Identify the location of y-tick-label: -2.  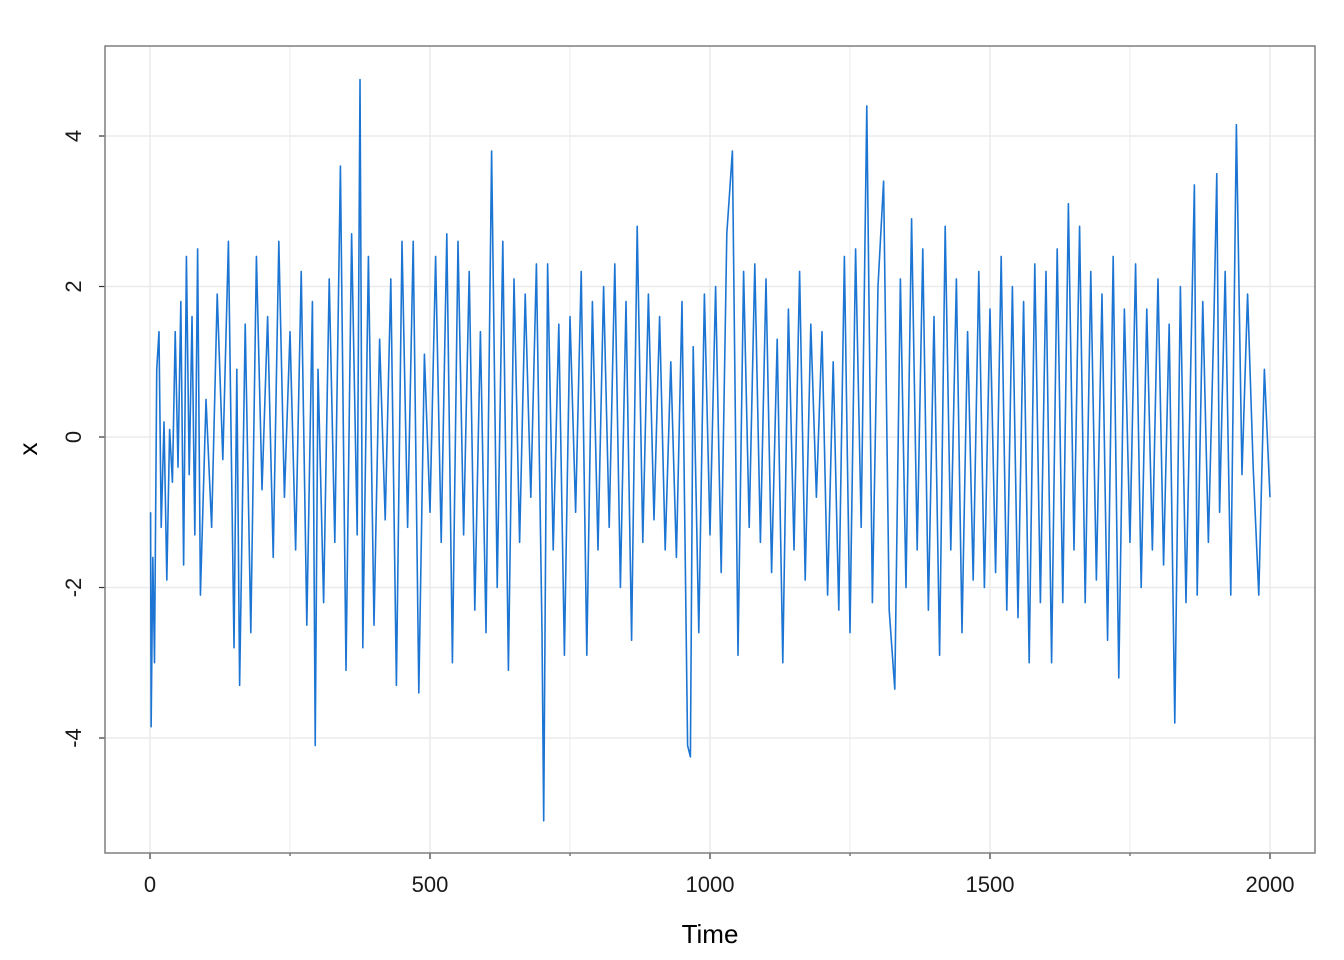
(73, 588).